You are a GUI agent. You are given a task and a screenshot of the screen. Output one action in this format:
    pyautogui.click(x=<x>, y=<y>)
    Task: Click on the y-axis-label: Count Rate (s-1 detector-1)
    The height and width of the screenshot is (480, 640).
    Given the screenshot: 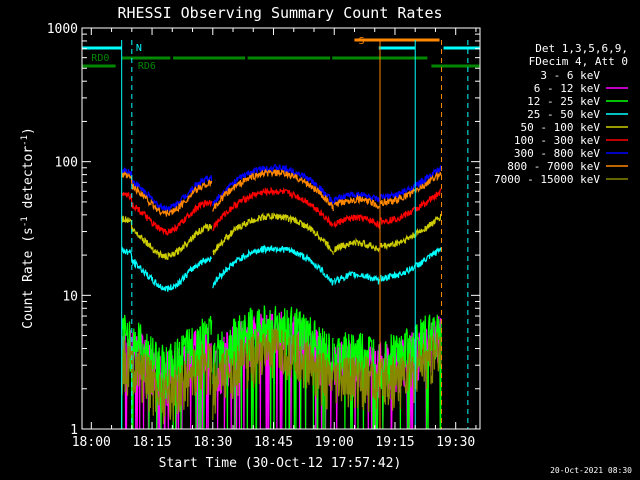 What is the action you would take?
    pyautogui.click(x=28, y=228)
    